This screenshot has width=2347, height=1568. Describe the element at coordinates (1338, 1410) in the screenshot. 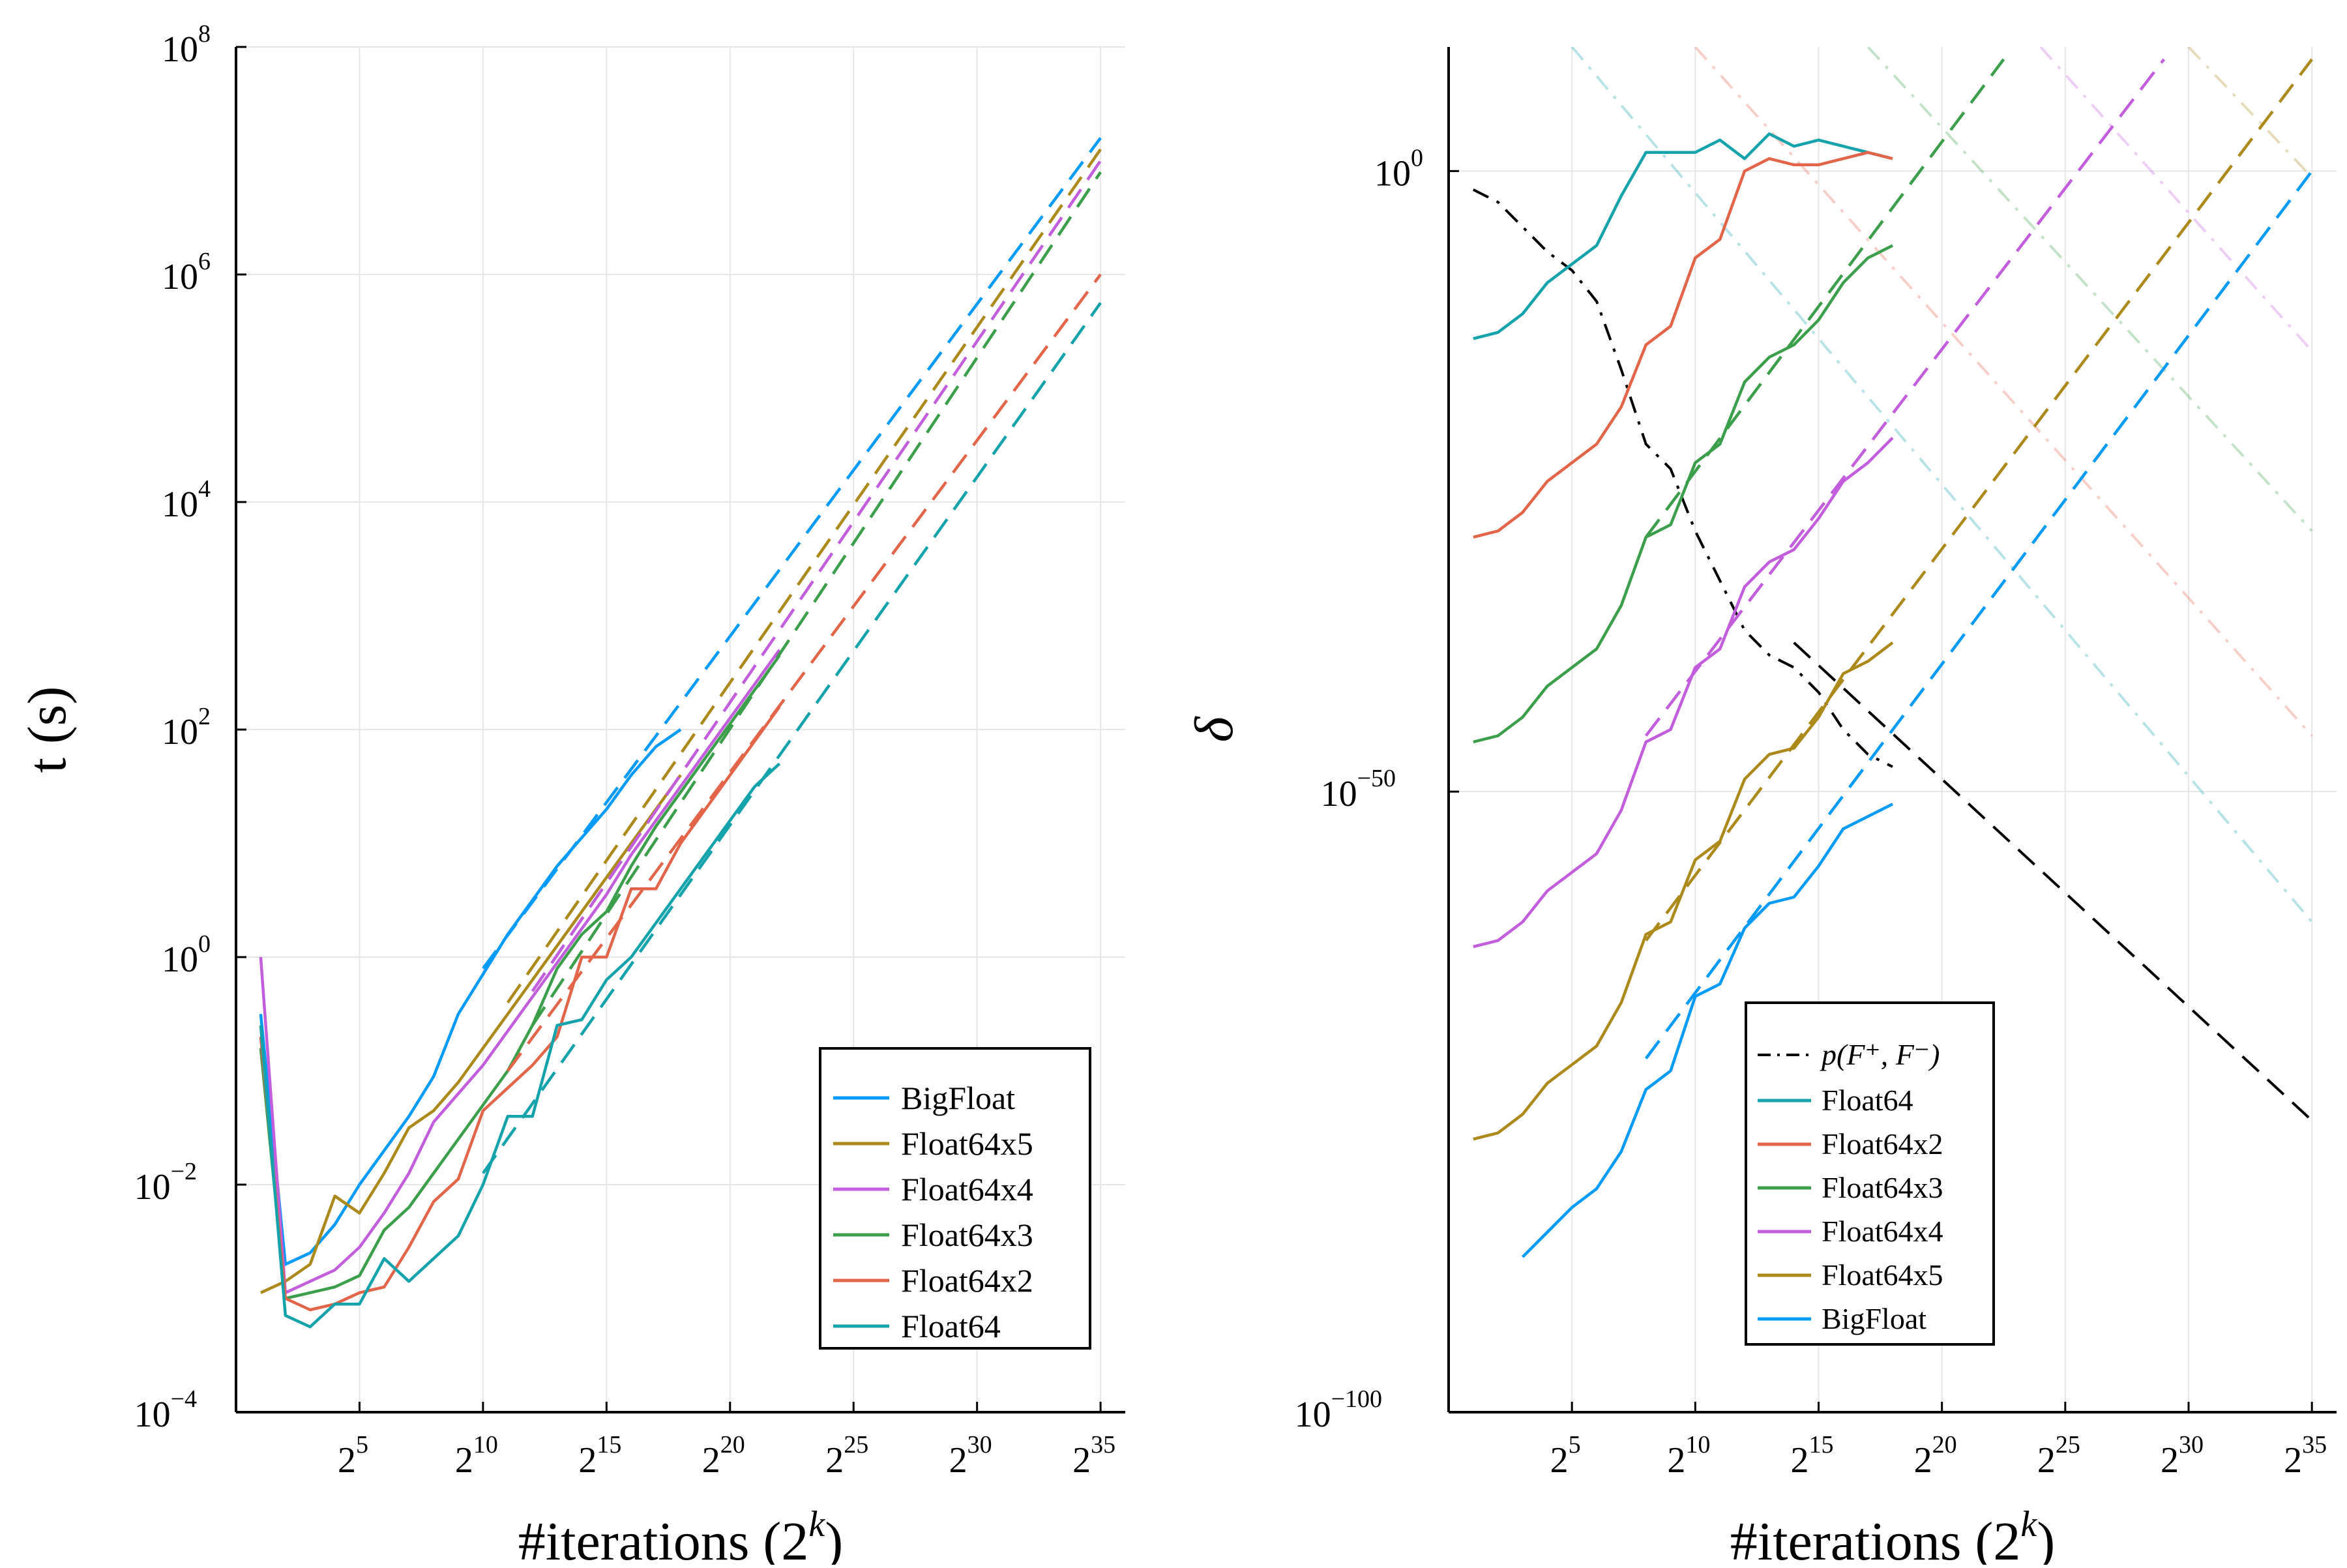

I see `y-tick-label: 10−100` at that location.